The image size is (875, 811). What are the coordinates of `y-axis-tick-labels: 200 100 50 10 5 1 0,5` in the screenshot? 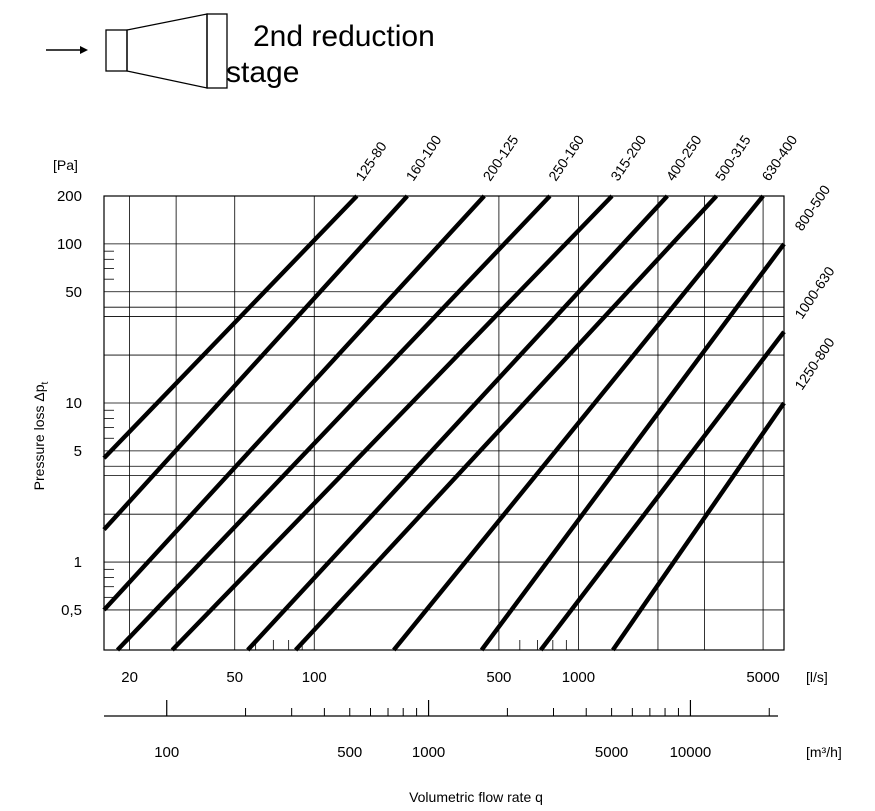 It's located at (69, 403).